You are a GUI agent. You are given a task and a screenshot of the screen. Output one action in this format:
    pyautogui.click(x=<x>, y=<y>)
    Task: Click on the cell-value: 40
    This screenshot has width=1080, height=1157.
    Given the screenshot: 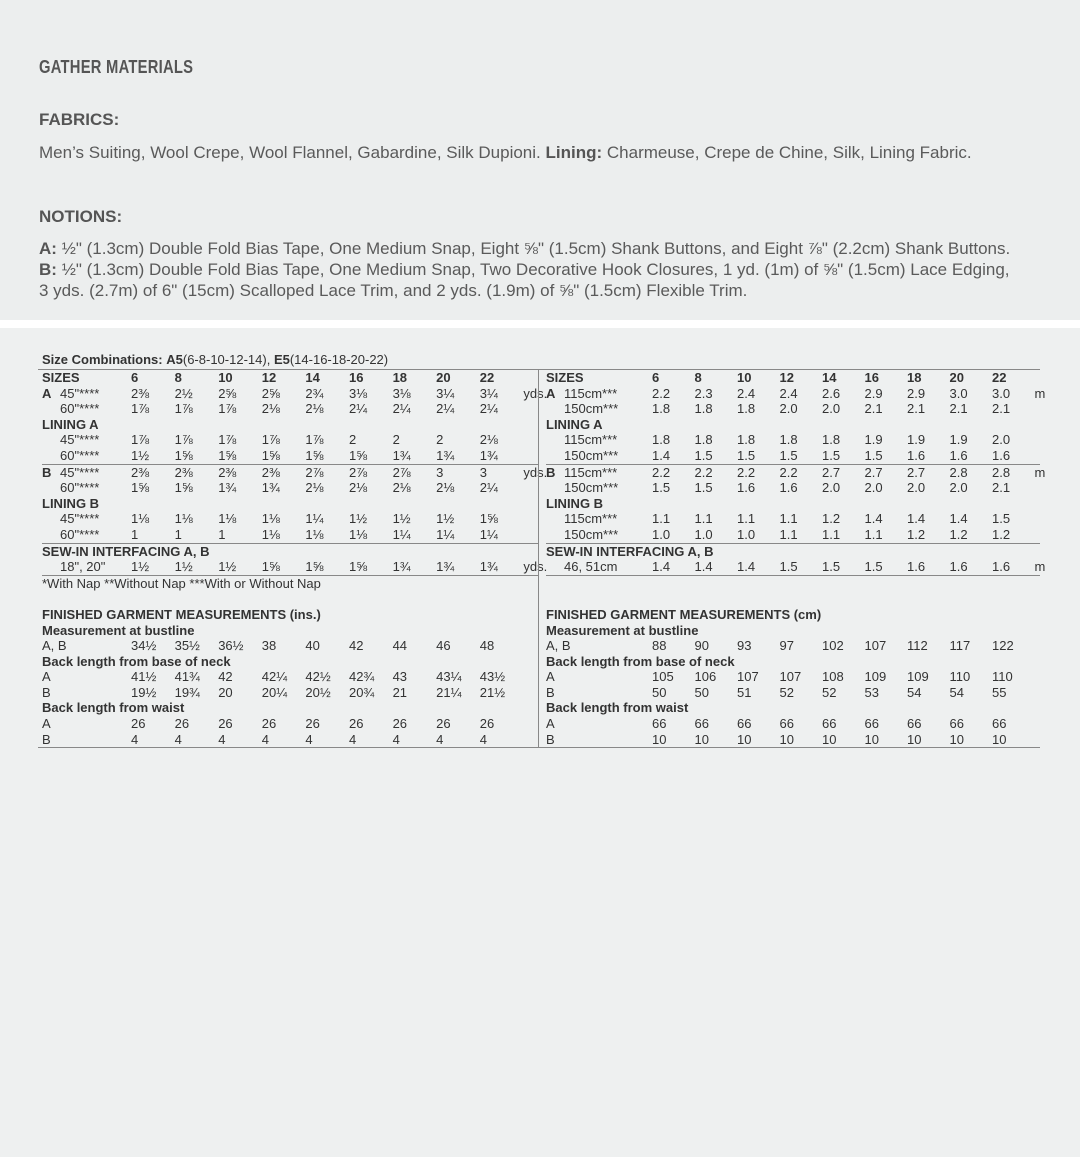 What is the action you would take?
    pyautogui.click(x=312, y=646)
    